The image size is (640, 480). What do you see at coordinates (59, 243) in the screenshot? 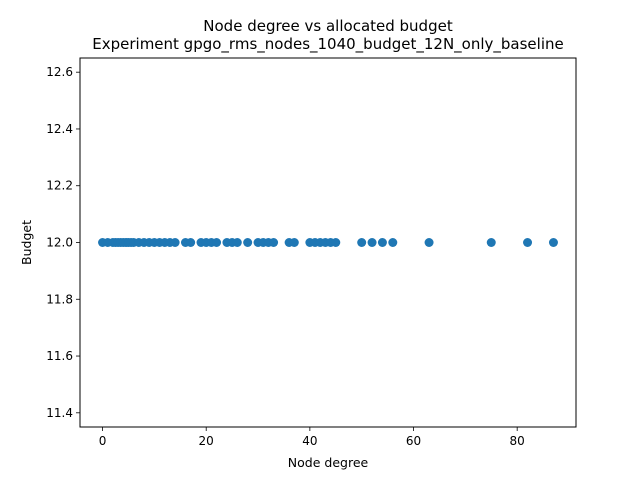
I see `y-tick-label: 12.0` at bounding box center [59, 243].